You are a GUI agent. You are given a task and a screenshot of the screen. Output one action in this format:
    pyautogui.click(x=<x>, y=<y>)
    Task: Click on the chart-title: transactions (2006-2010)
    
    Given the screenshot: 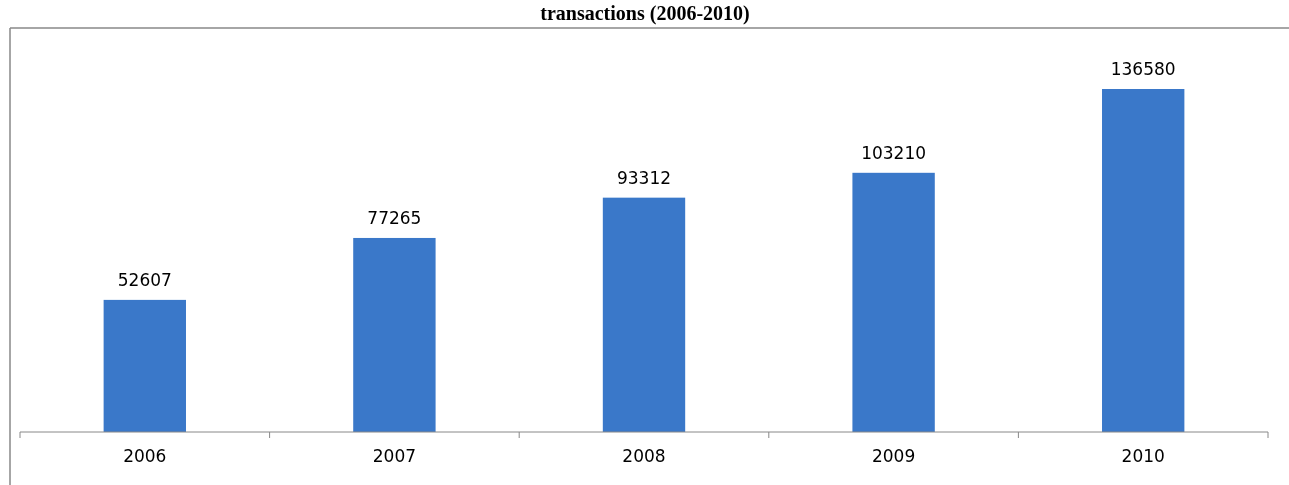 What is the action you would take?
    pyautogui.click(x=645, y=13)
    